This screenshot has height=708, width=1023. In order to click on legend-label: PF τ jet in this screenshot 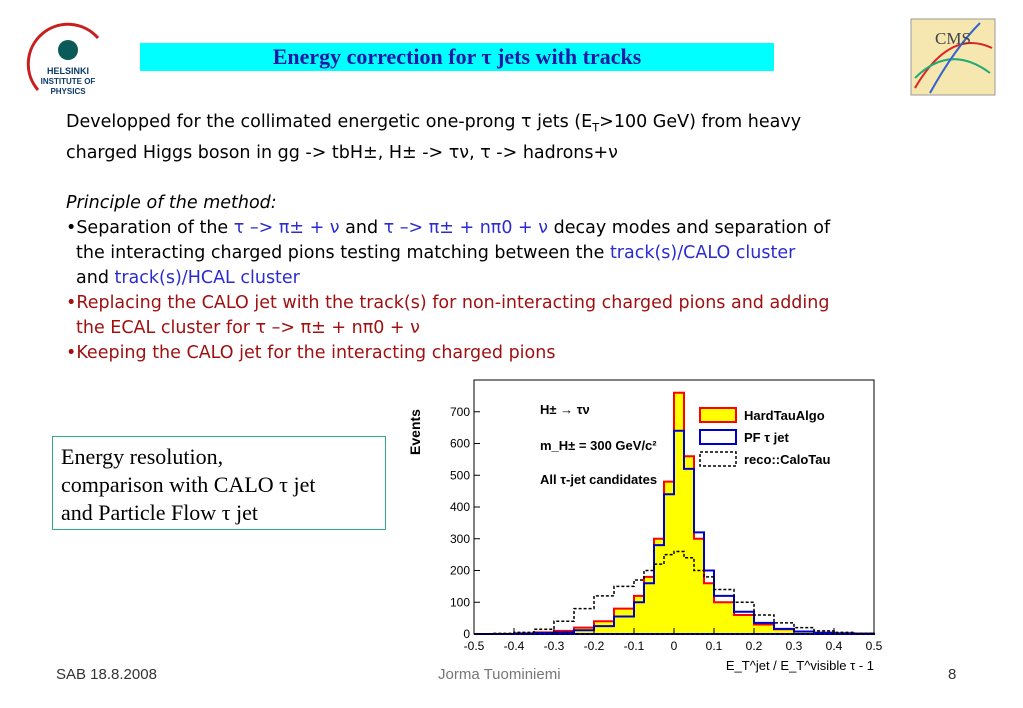, I will do `click(766, 437)`.